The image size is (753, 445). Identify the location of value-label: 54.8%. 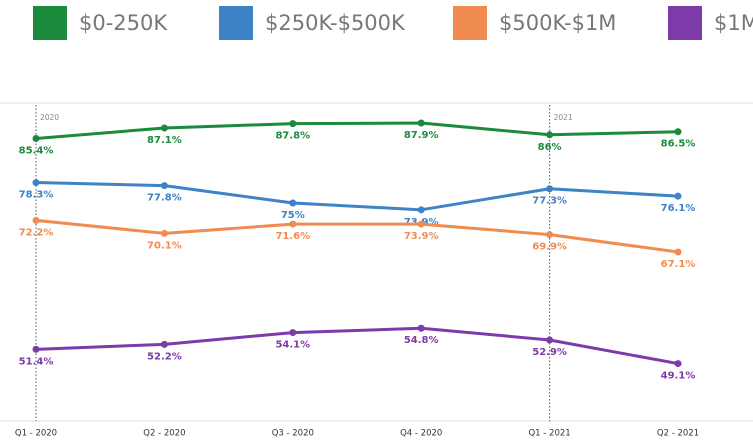
(421, 340).